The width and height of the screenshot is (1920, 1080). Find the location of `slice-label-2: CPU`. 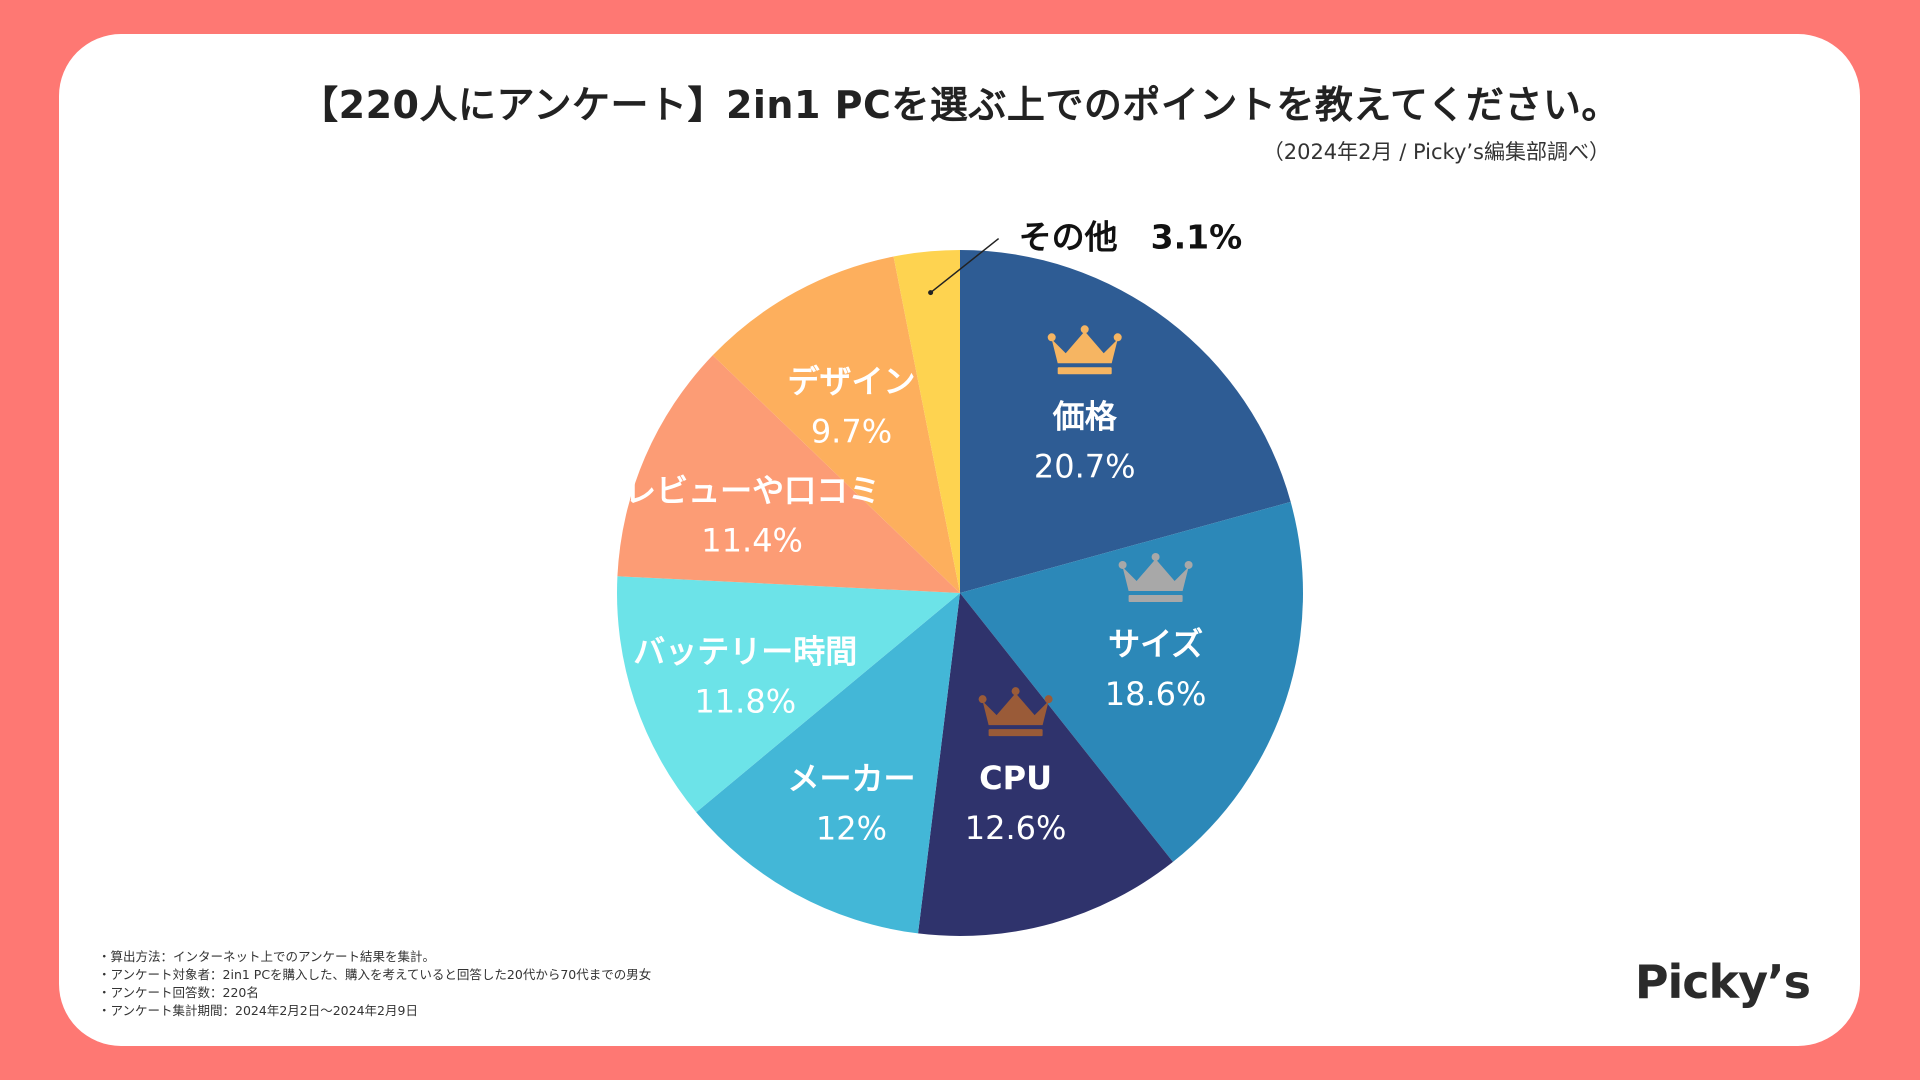

slice-label-2: CPU is located at coordinates (1015, 778).